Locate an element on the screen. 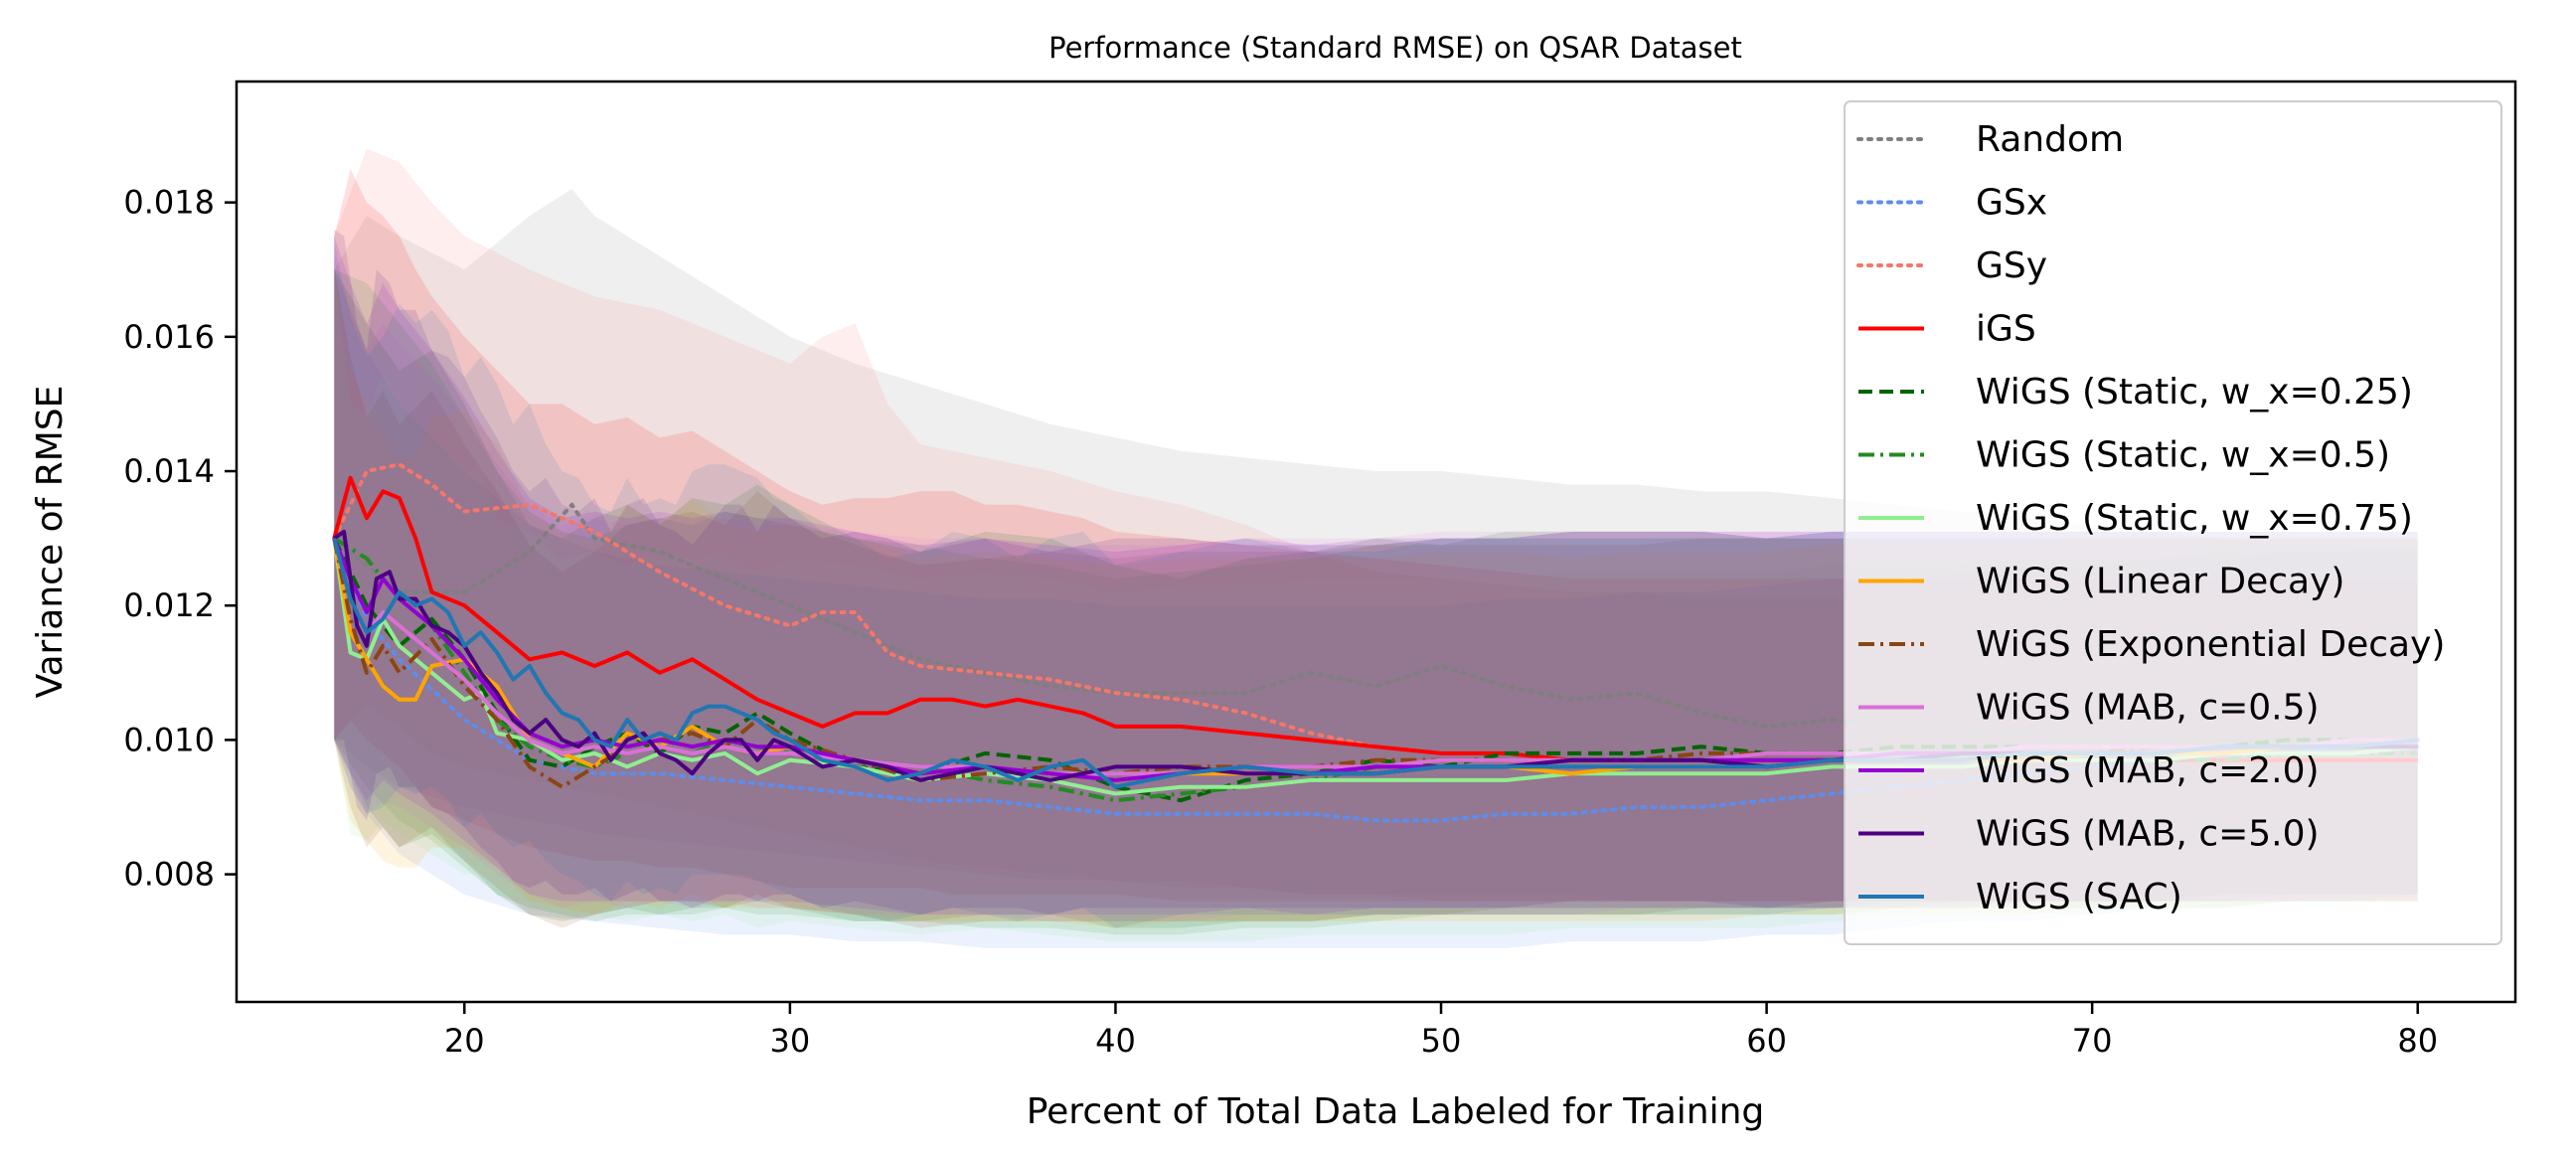 The height and width of the screenshot is (1159, 2576). x-tick-label: 40 is located at coordinates (1115, 1041).